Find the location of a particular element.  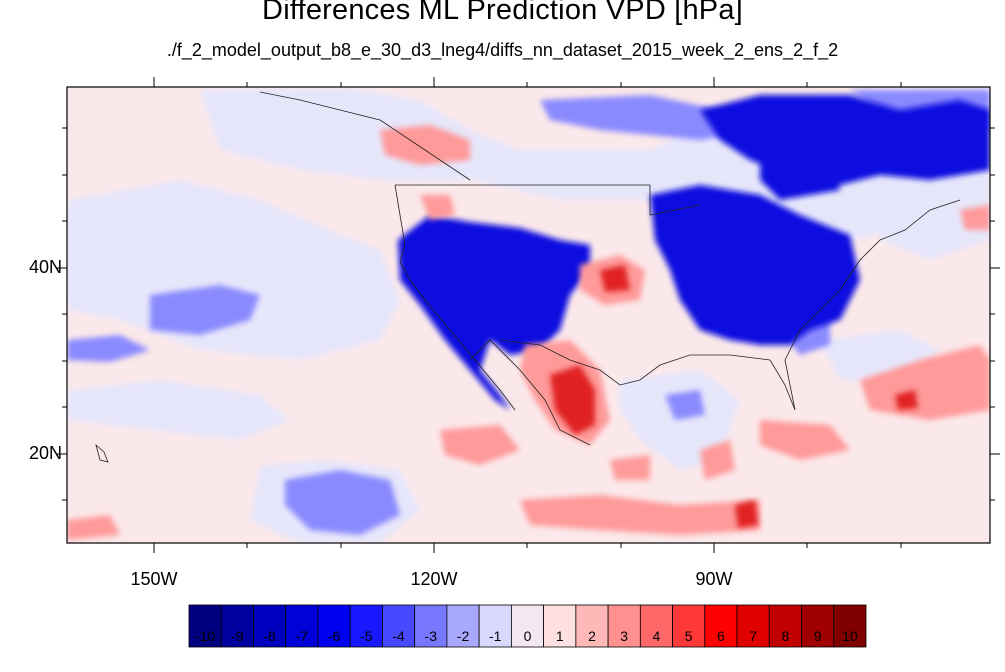

colorbar-tick-label: -8 is located at coordinates (269, 636).